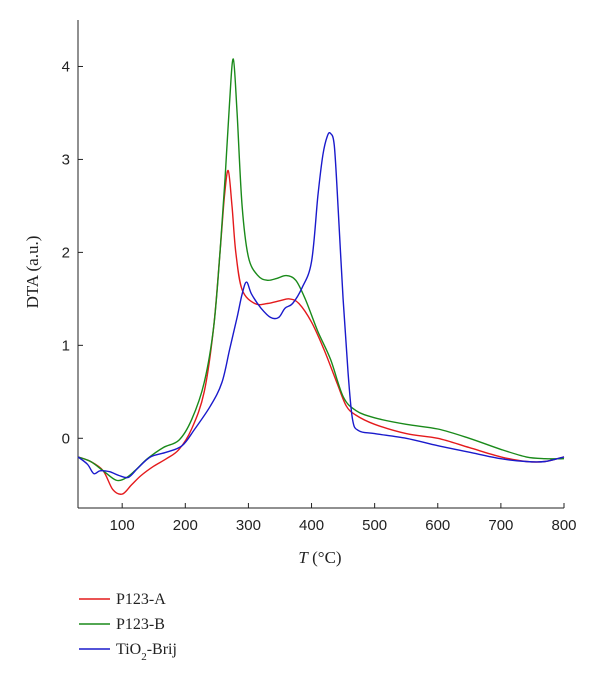 This screenshot has height=680, width=600. I want to click on x-tick-label: 600, so click(437, 525).